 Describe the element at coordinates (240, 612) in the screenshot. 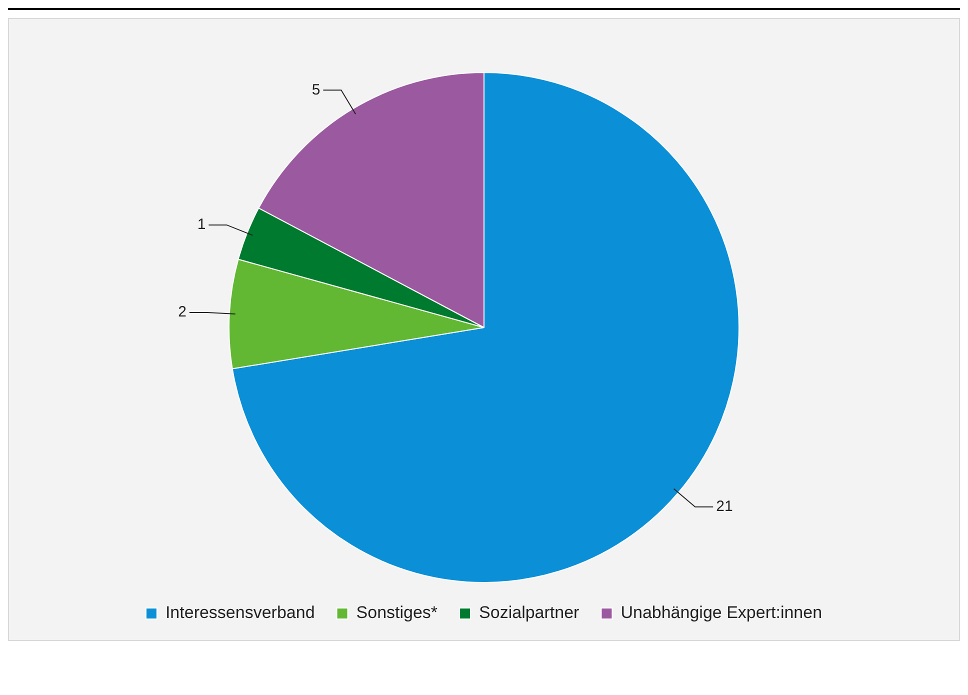

I see `legend-label: Interessensverband` at that location.